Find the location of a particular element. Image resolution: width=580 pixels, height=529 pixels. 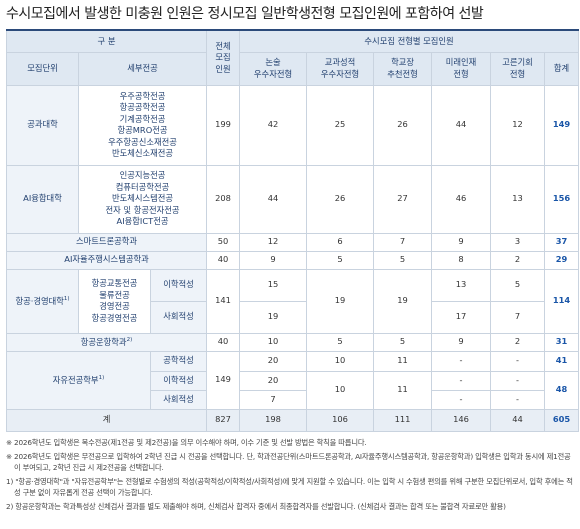

row: 항공운항학과2) 40 10 5 5 9 2 31 is located at coordinates (292, 342).